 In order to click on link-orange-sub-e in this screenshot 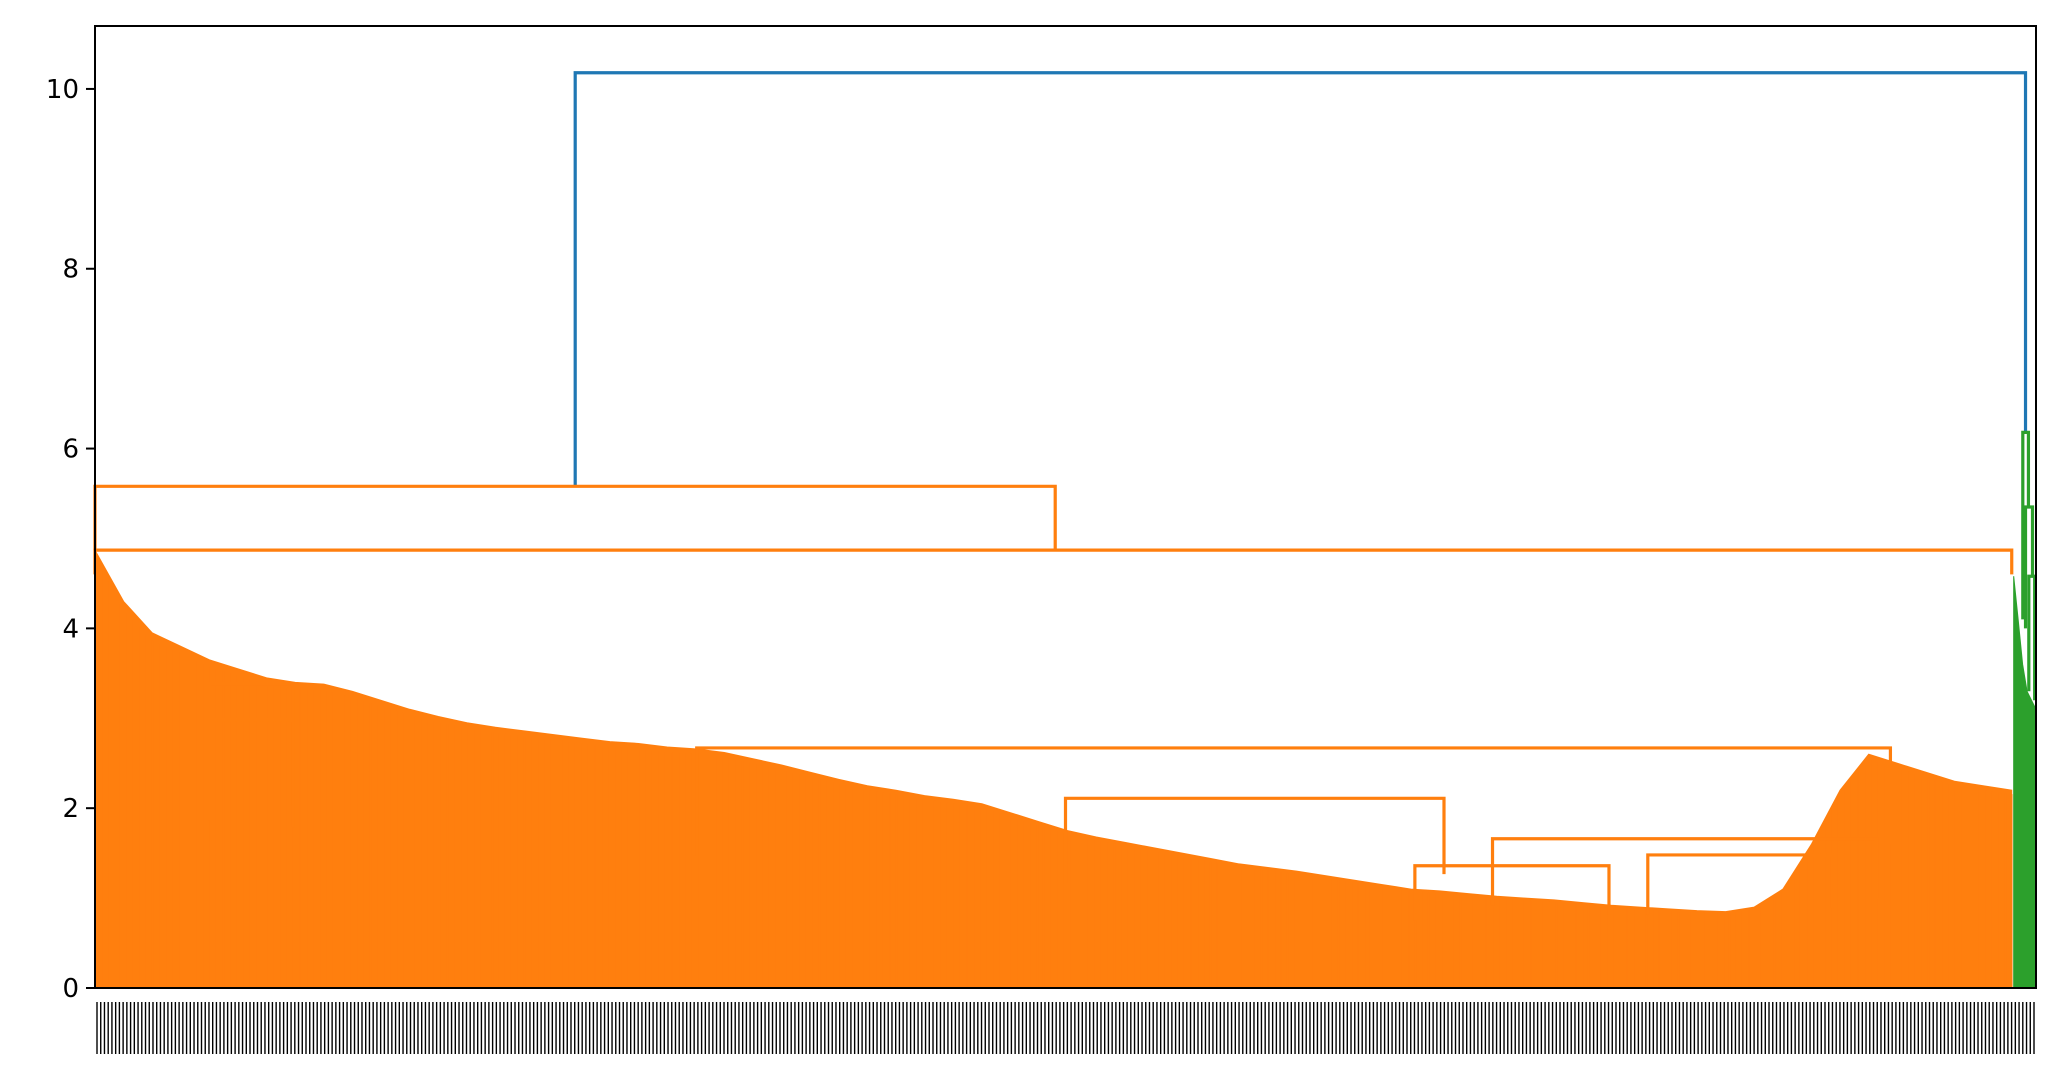, I will do `click(1684, 871)`.